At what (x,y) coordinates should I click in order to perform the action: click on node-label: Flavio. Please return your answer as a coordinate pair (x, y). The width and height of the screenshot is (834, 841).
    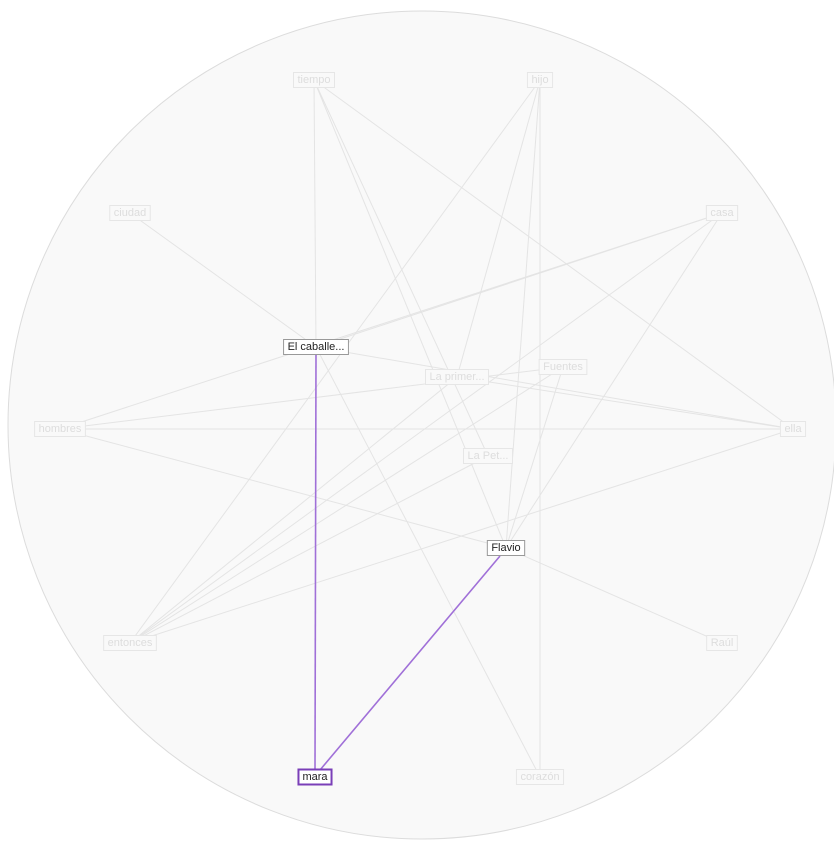
    Looking at the image, I should click on (505, 548).